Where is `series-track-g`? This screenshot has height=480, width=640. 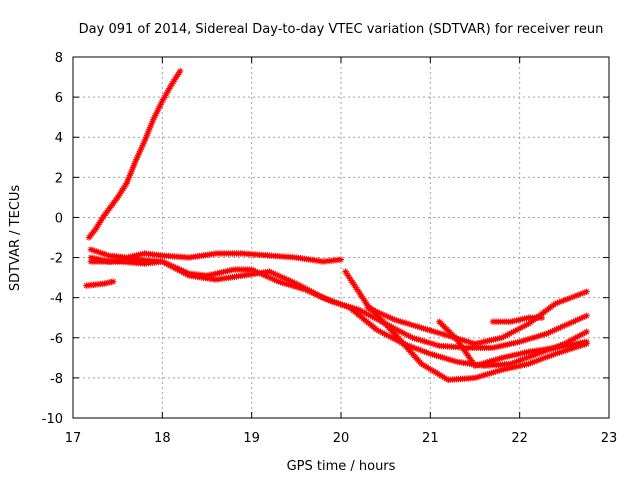 series-track-g is located at coordinates (517, 319).